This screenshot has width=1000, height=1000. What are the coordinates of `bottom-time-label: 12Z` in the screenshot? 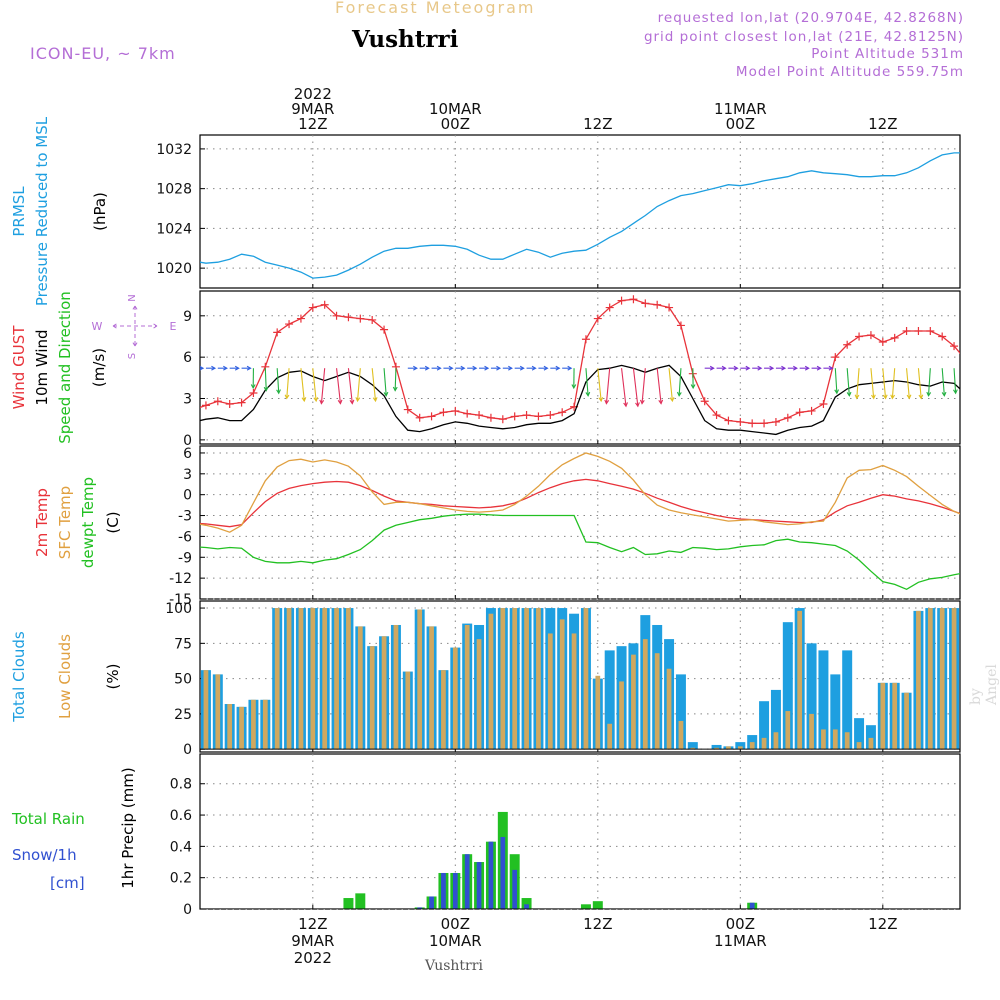 It's located at (597, 924).